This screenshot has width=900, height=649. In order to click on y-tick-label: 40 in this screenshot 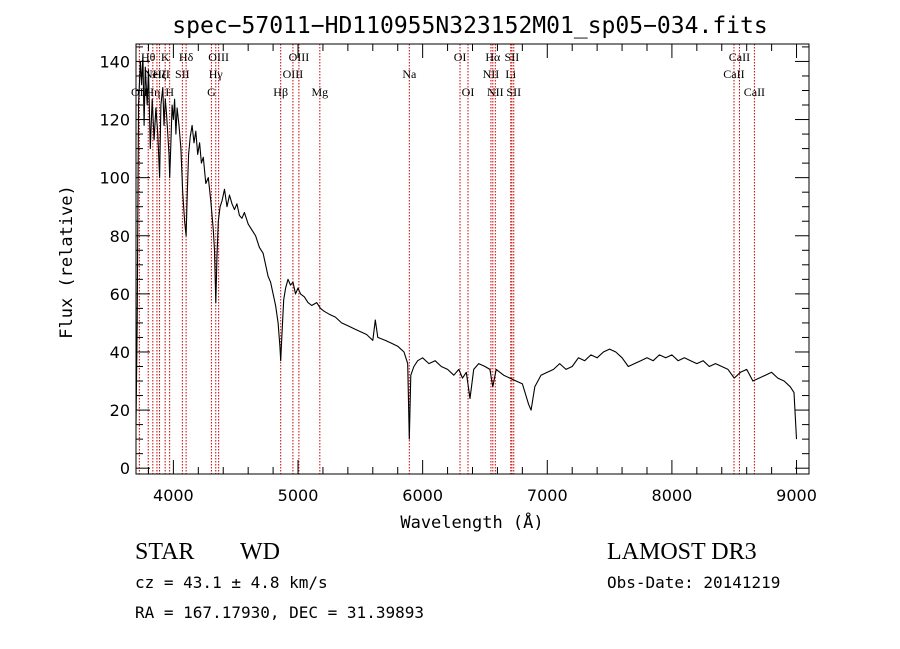, I will do `click(120, 352)`.